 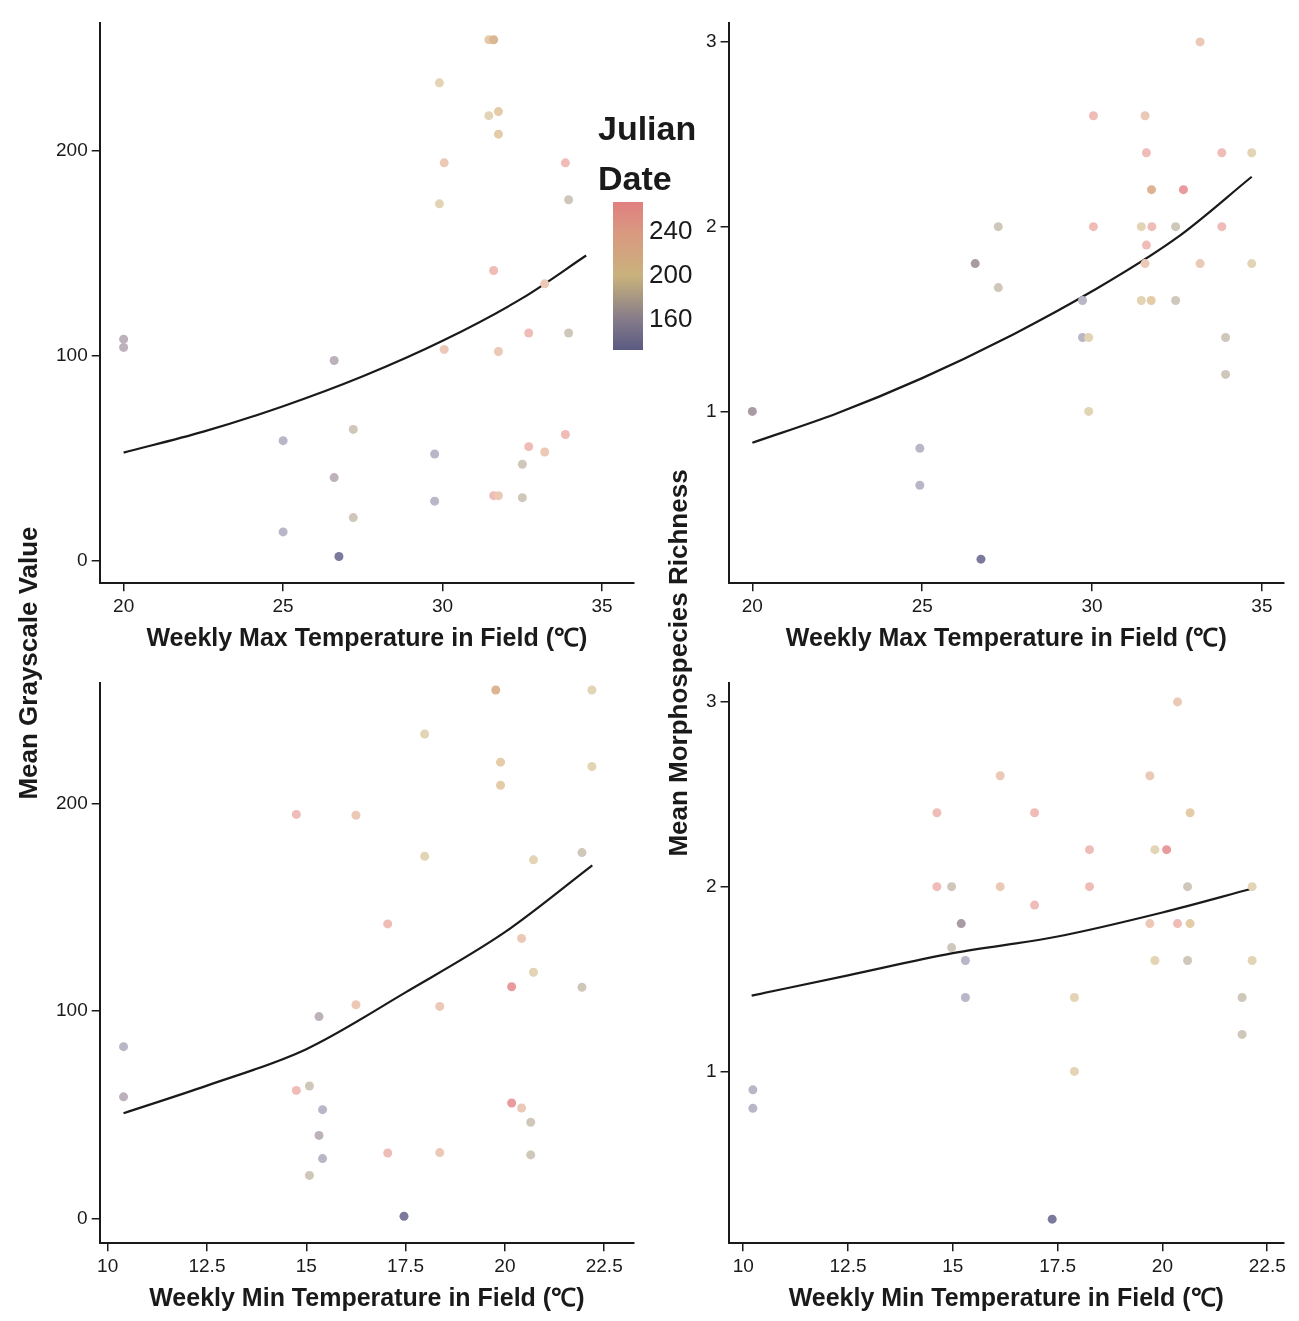 What do you see at coordinates (1006, 1296) in the screenshot?
I see `x-axis-title: Weekly Min Temperature in Field (℃)` at bounding box center [1006, 1296].